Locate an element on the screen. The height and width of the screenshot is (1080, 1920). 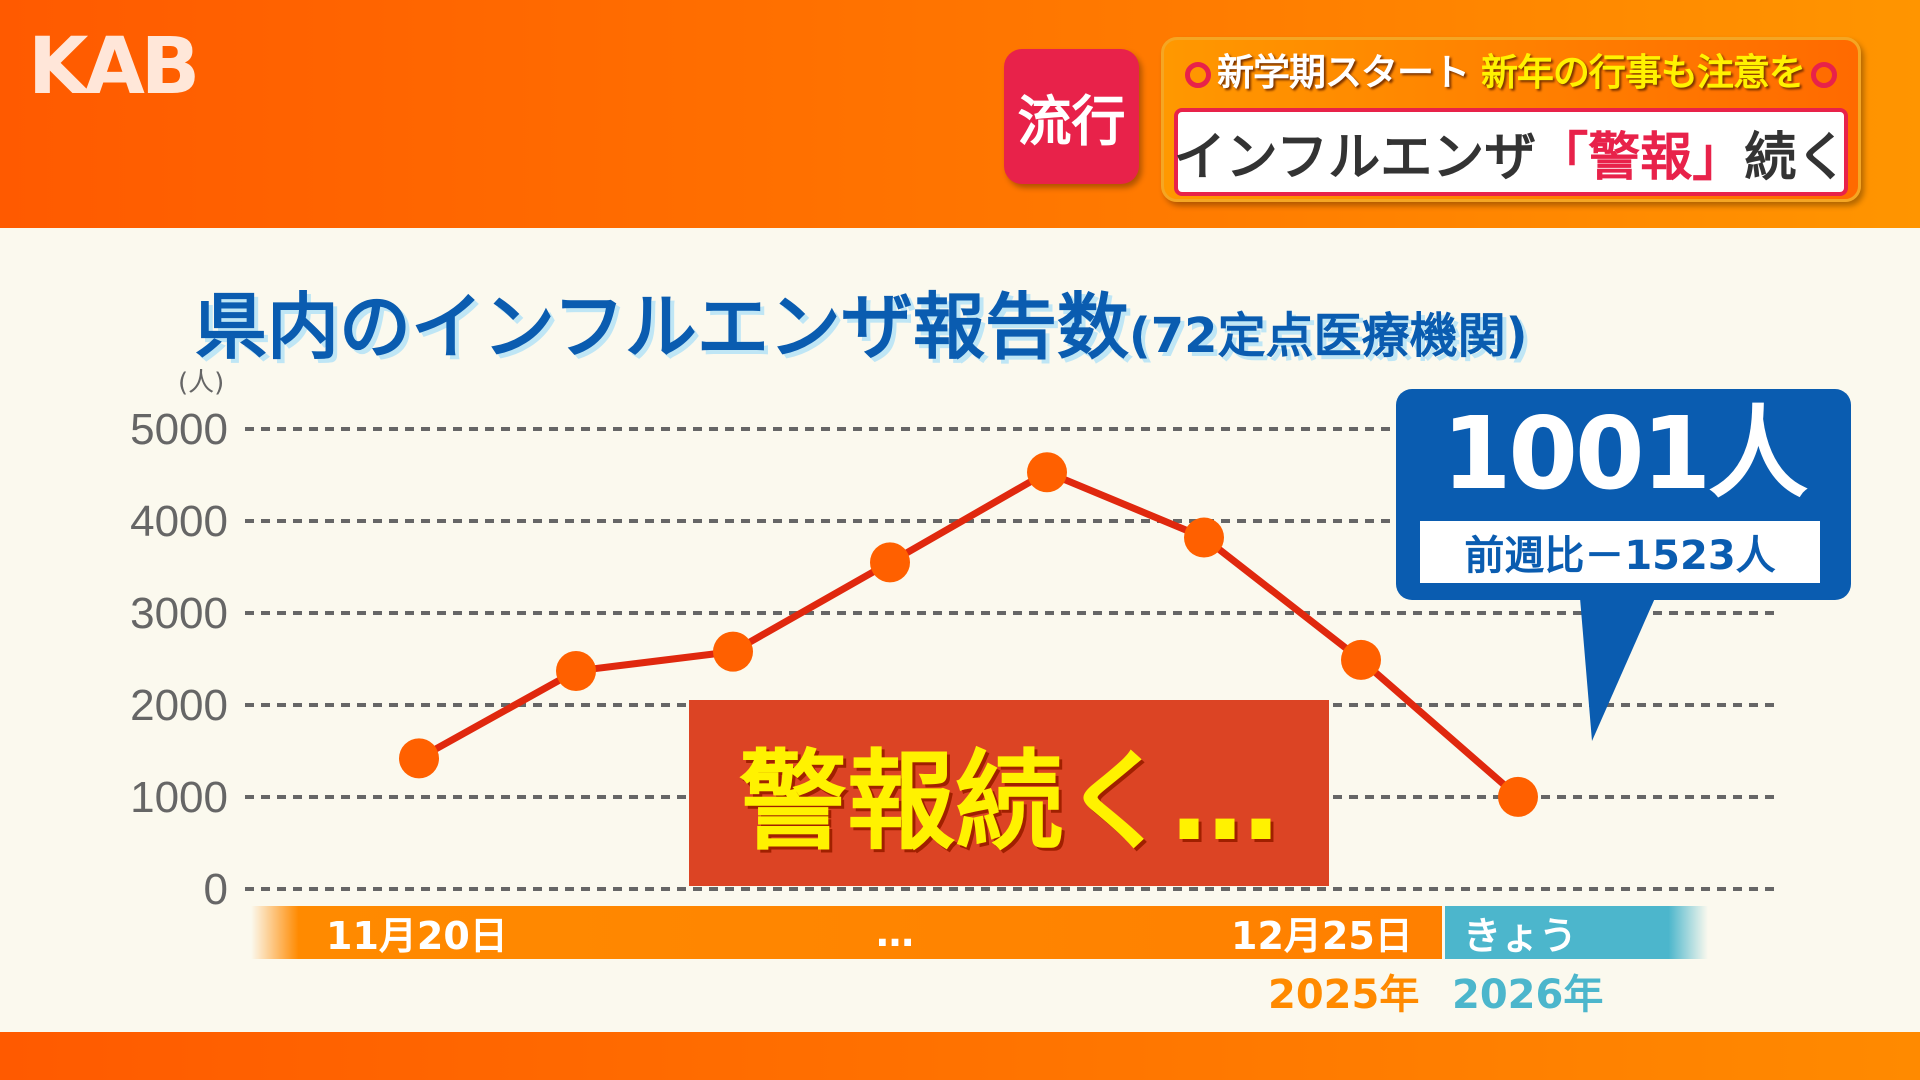
sub-yellow: 新年の行事も注意を is located at coordinates (1643, 72).